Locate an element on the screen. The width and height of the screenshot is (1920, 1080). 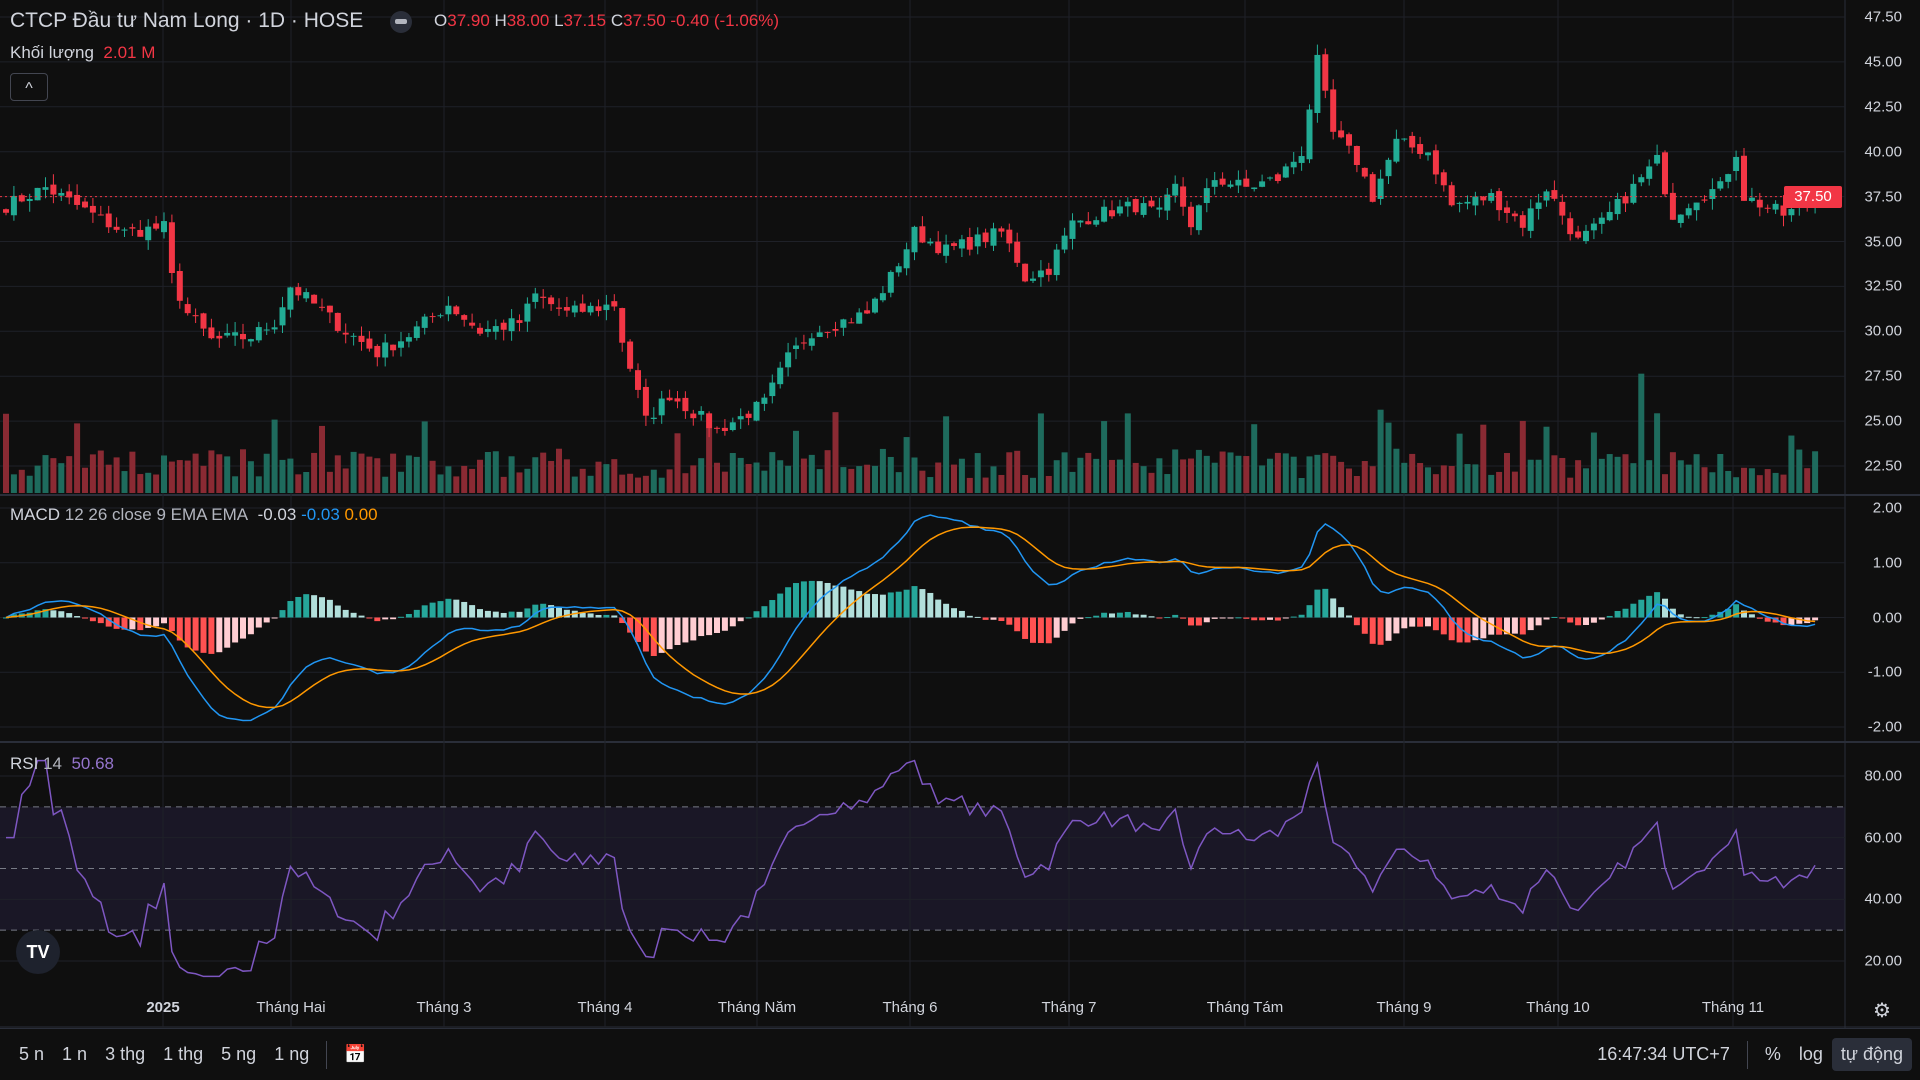
range-5d: 5 ng is located at coordinates (239, 1054).